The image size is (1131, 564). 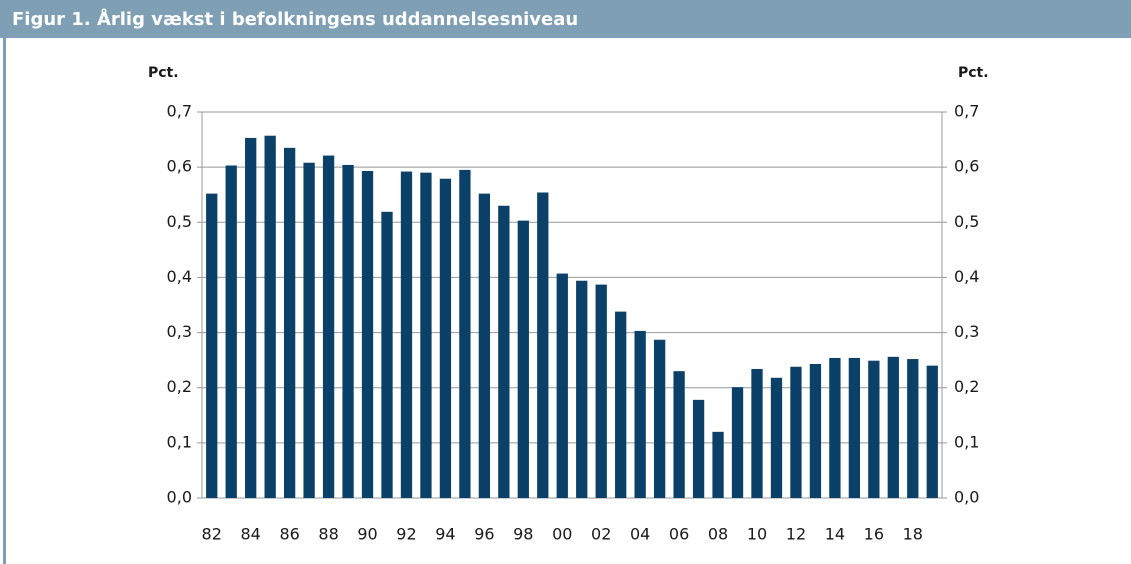 I want to click on y-tick-label: 0,6, so click(x=179, y=166).